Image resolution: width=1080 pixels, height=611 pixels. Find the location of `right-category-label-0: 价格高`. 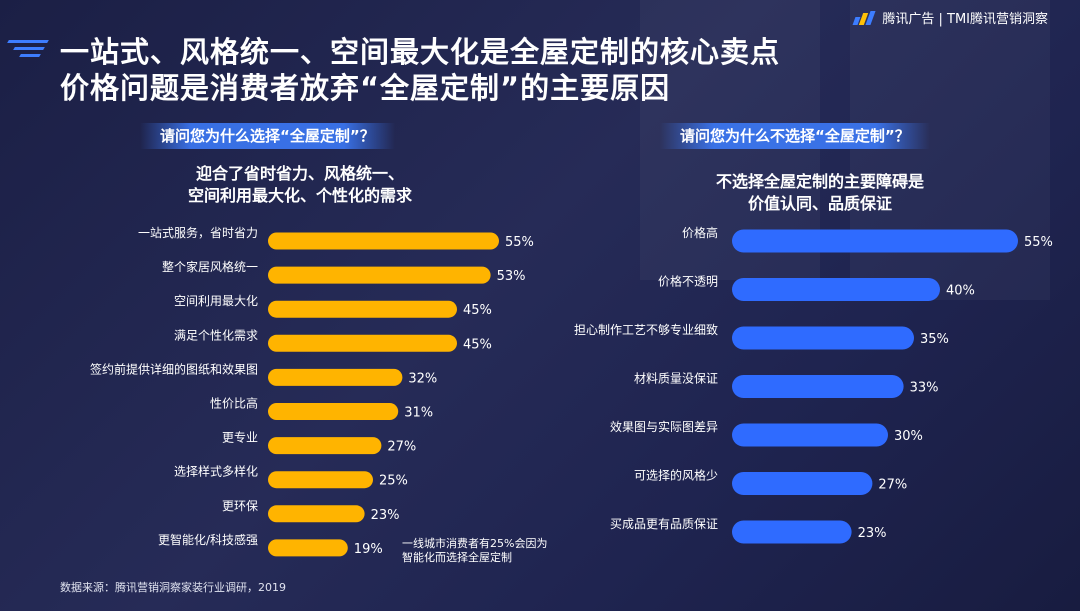

right-category-label-0: 价格高 is located at coordinates (700, 232).